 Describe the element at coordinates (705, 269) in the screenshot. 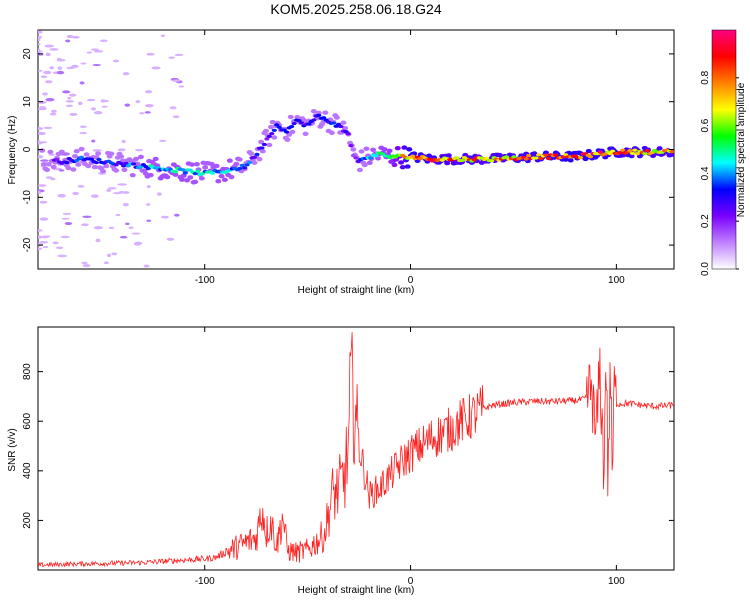

I see `colorbar-tick-label: 0.0` at that location.